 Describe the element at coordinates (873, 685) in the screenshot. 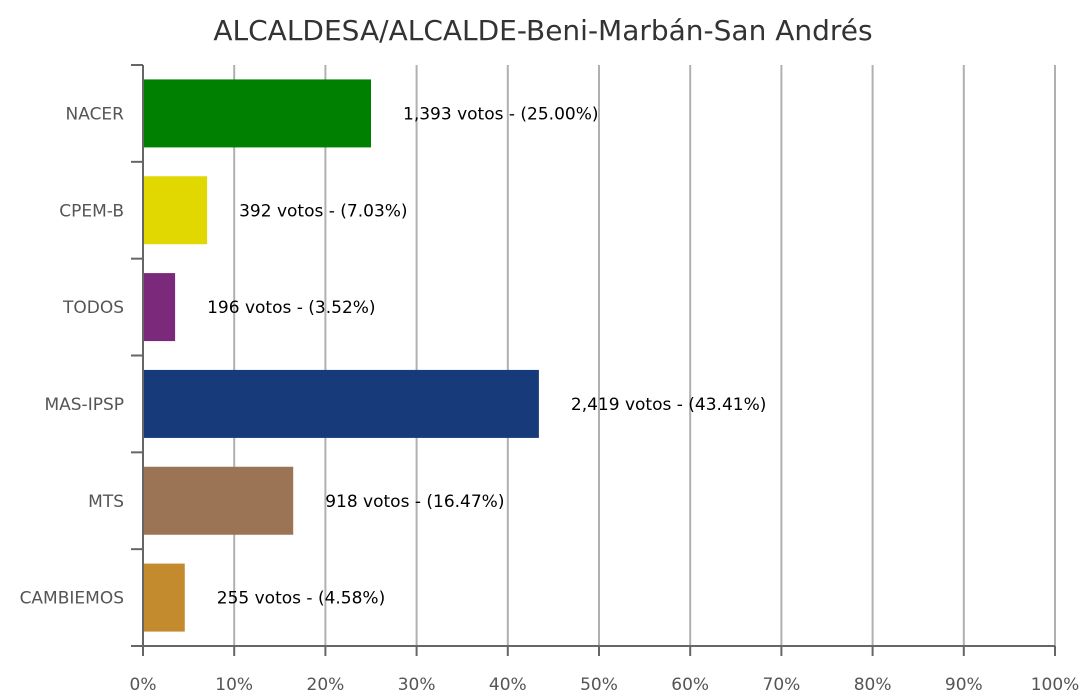

I see `x-tick-label: 80%` at that location.